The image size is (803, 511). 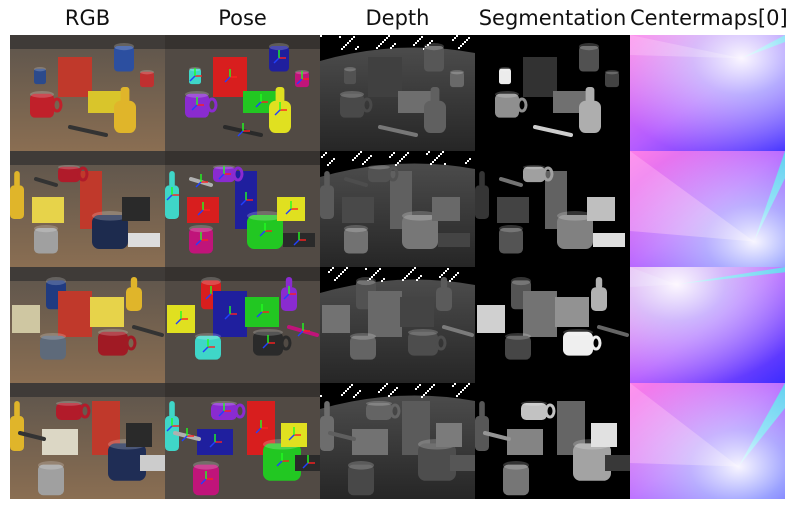 I want to click on column-title-rgb: RGB, so click(x=87, y=18).